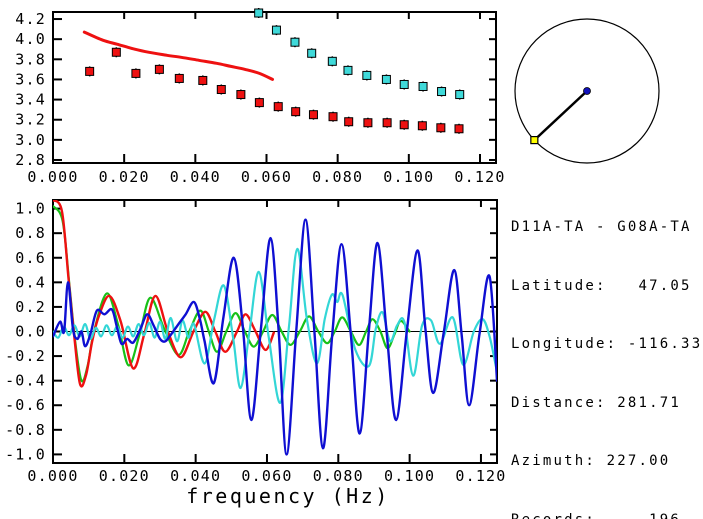 The image size is (703, 519). What do you see at coordinates (534, 140) in the screenshot?
I see `remote-station-marker` at bounding box center [534, 140].